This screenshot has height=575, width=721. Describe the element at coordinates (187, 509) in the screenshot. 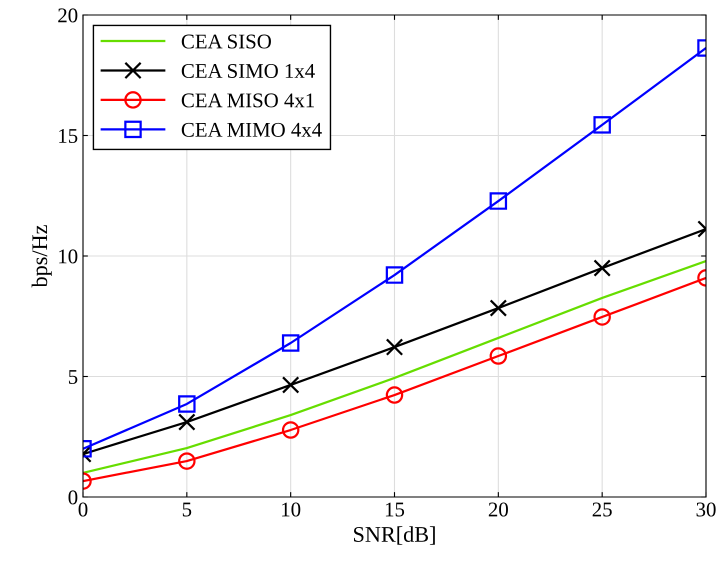

I see `x-tick-label: 5` at that location.